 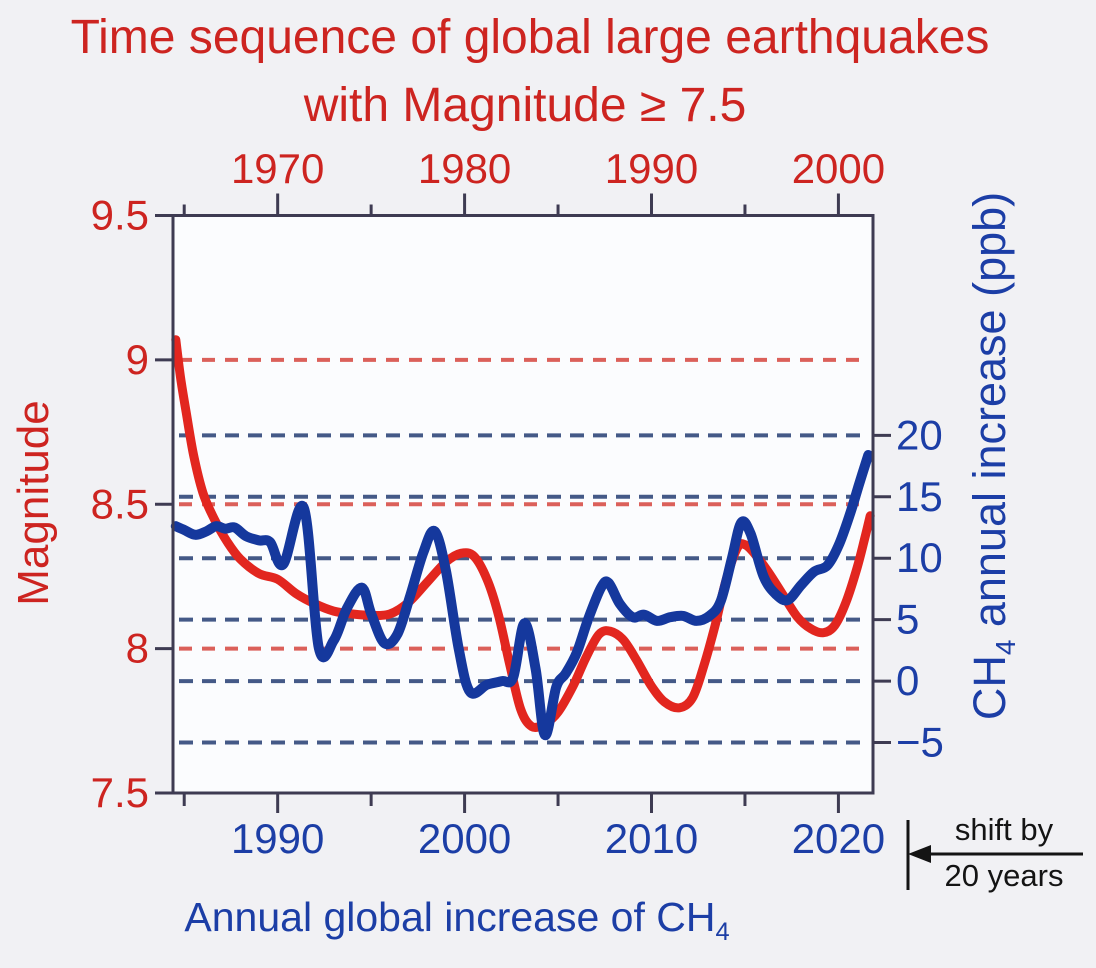 What do you see at coordinates (722, 932) in the screenshot?
I see `bottom-axis-title-subscript: 4` at bounding box center [722, 932].